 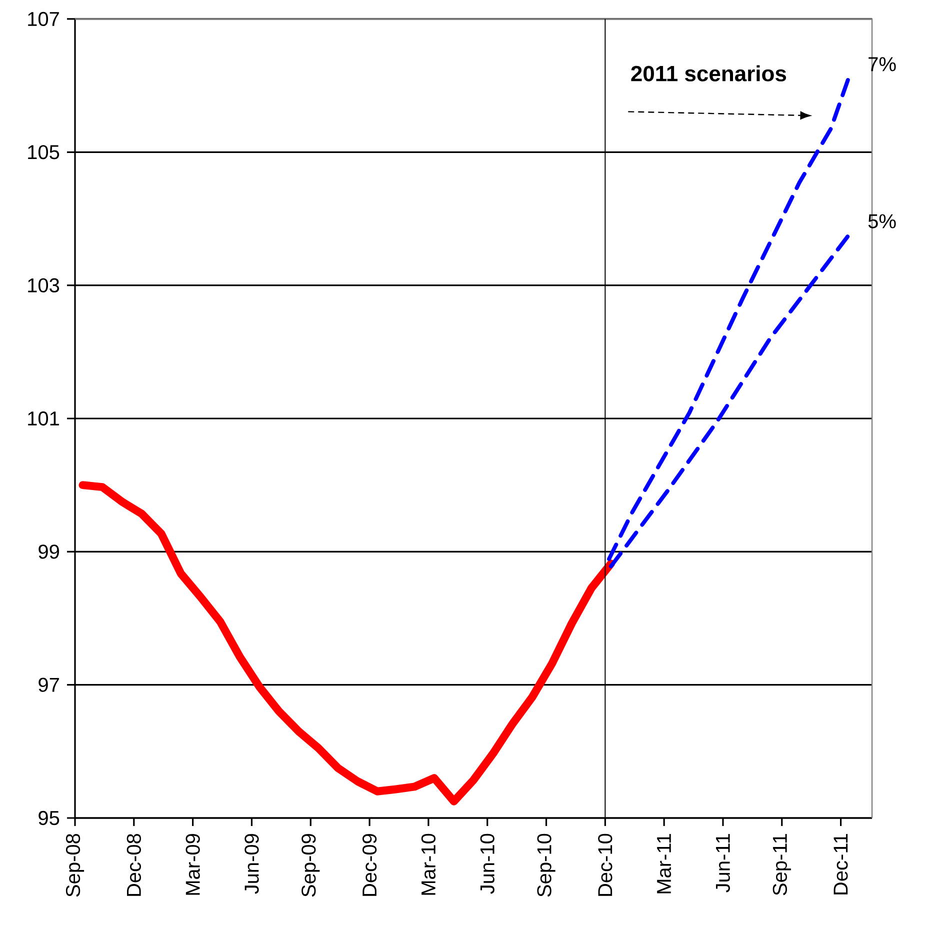 What do you see at coordinates (193, 864) in the screenshot?
I see `x-tick-label: Mar-09` at bounding box center [193, 864].